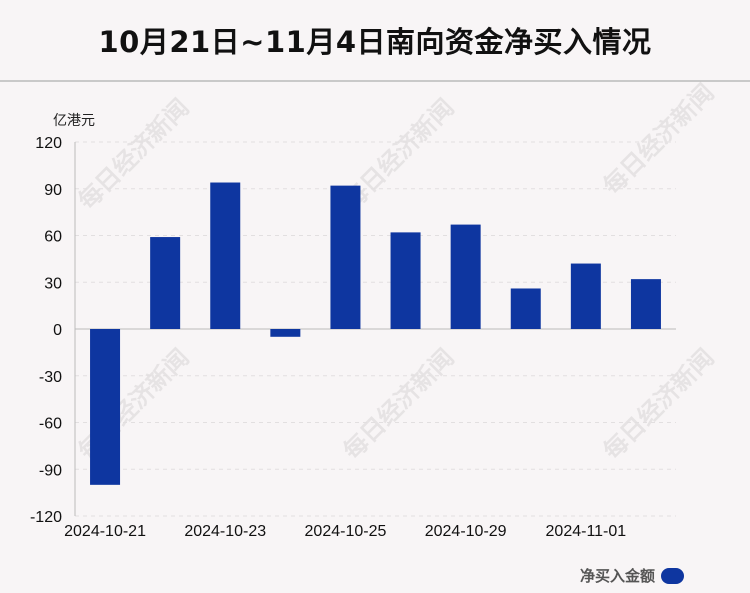 The width and height of the screenshot is (750, 593). Describe the element at coordinates (346, 531) in the screenshot. I see `x-tick-label: 2024-10-25` at that location.